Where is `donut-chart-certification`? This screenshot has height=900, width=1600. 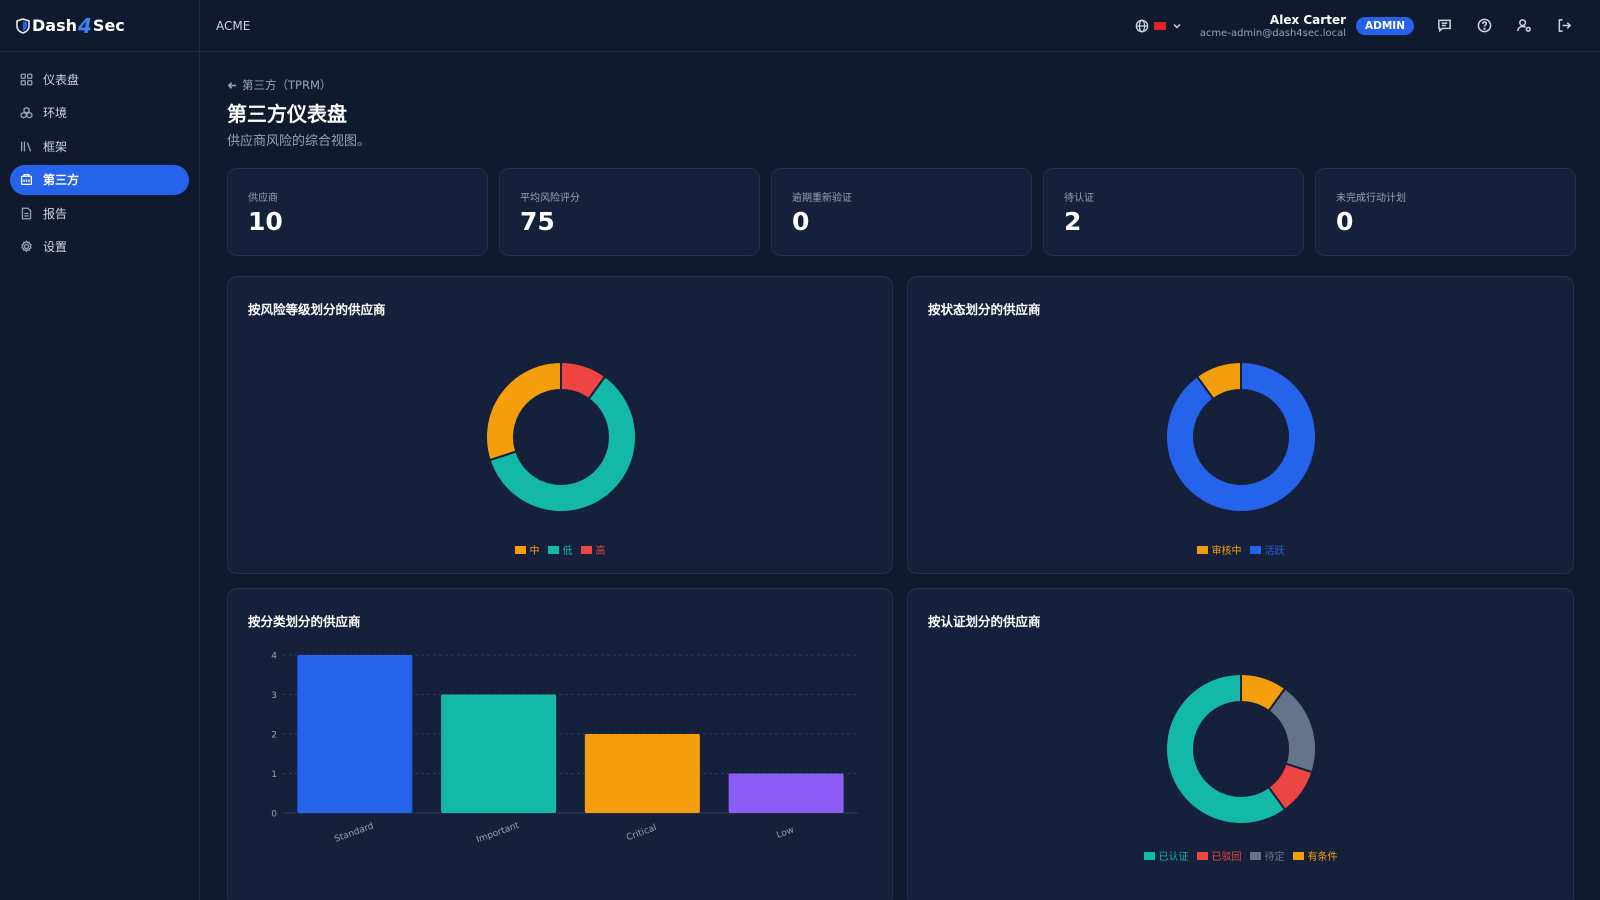
donut-chart-certification is located at coordinates (1241, 749).